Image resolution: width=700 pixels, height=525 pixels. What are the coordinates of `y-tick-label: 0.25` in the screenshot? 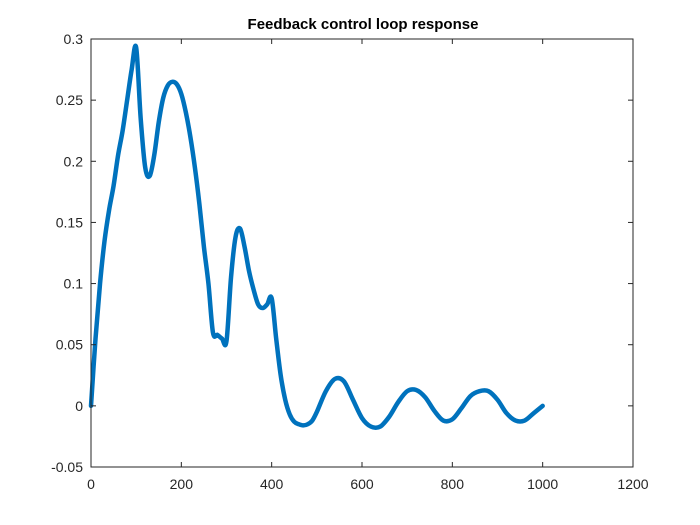 It's located at (69, 100).